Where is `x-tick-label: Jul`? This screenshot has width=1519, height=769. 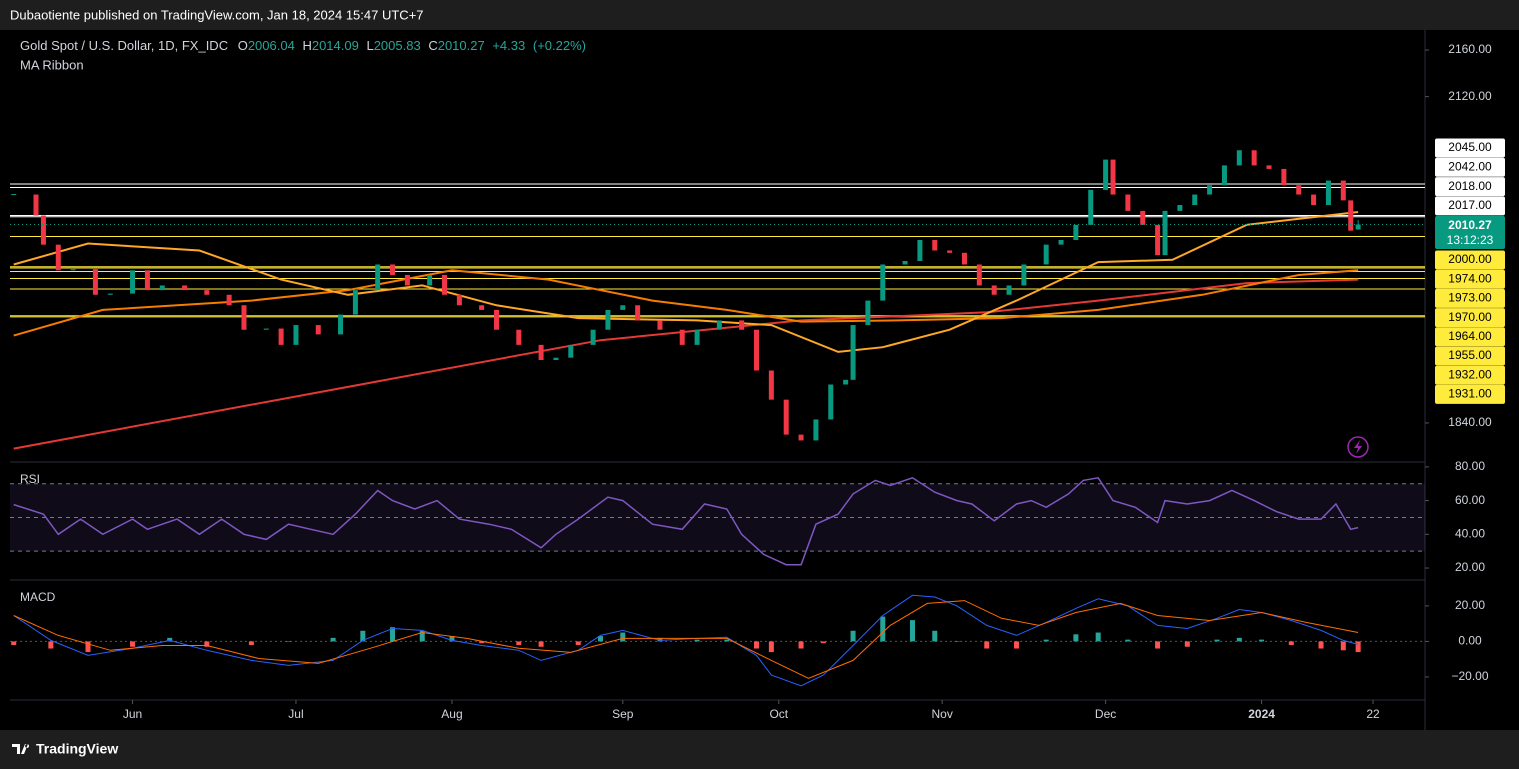 x-tick-label: Jul is located at coordinates (295, 714).